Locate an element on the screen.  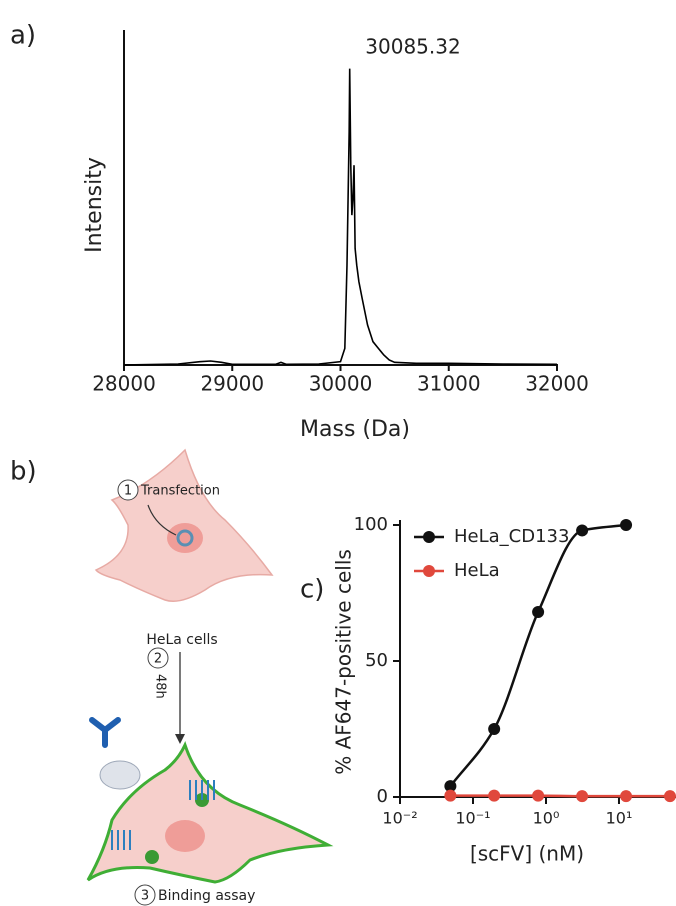
cell-label: HeLa cells is located at coordinates (181, 640).